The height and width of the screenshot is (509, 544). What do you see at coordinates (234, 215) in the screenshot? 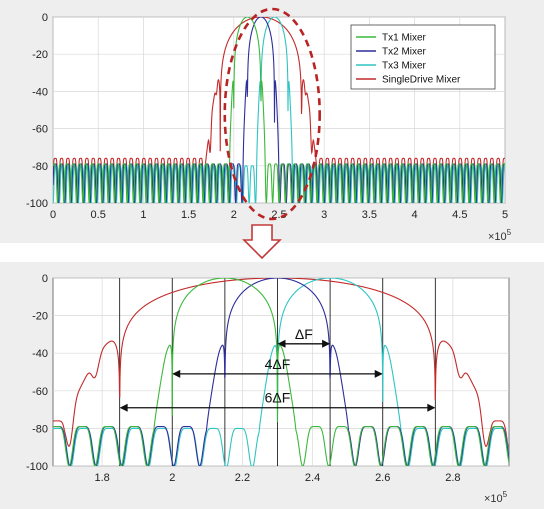
I see `top-x-tick-label: 2` at bounding box center [234, 215].